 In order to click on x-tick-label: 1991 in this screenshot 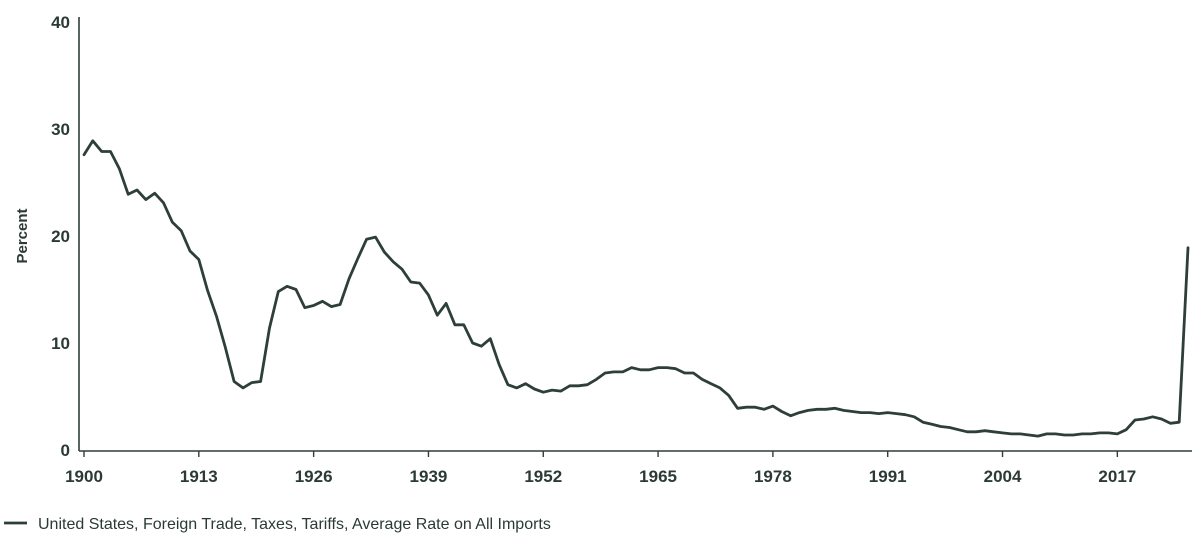, I will do `click(888, 476)`.